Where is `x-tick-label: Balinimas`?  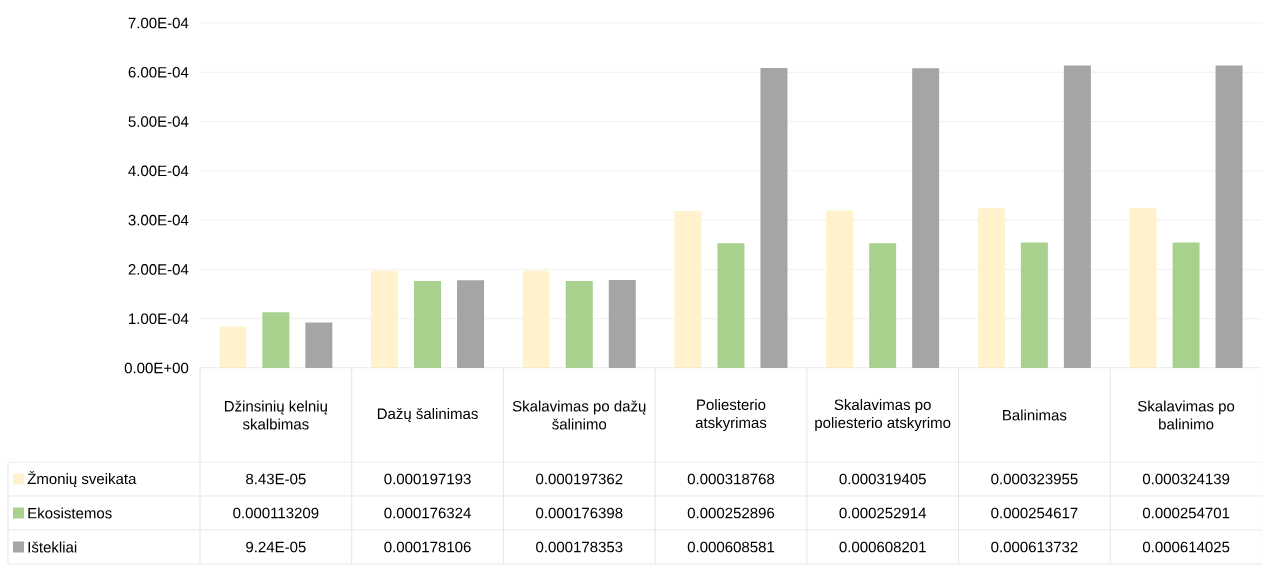
x-tick-label: Balinimas is located at coordinates (1035, 415).